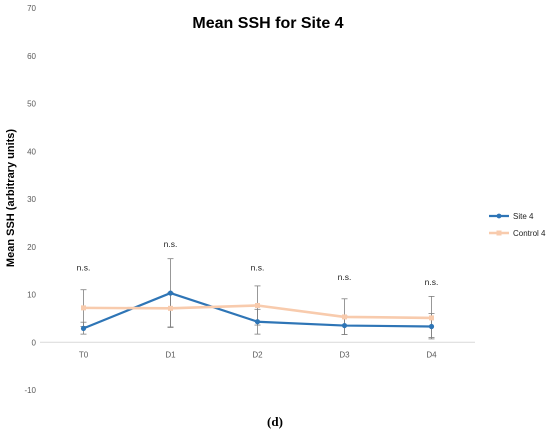 The image size is (550, 434). Describe the element at coordinates (257, 311) in the screenshot. I see `series-lines` at that location.